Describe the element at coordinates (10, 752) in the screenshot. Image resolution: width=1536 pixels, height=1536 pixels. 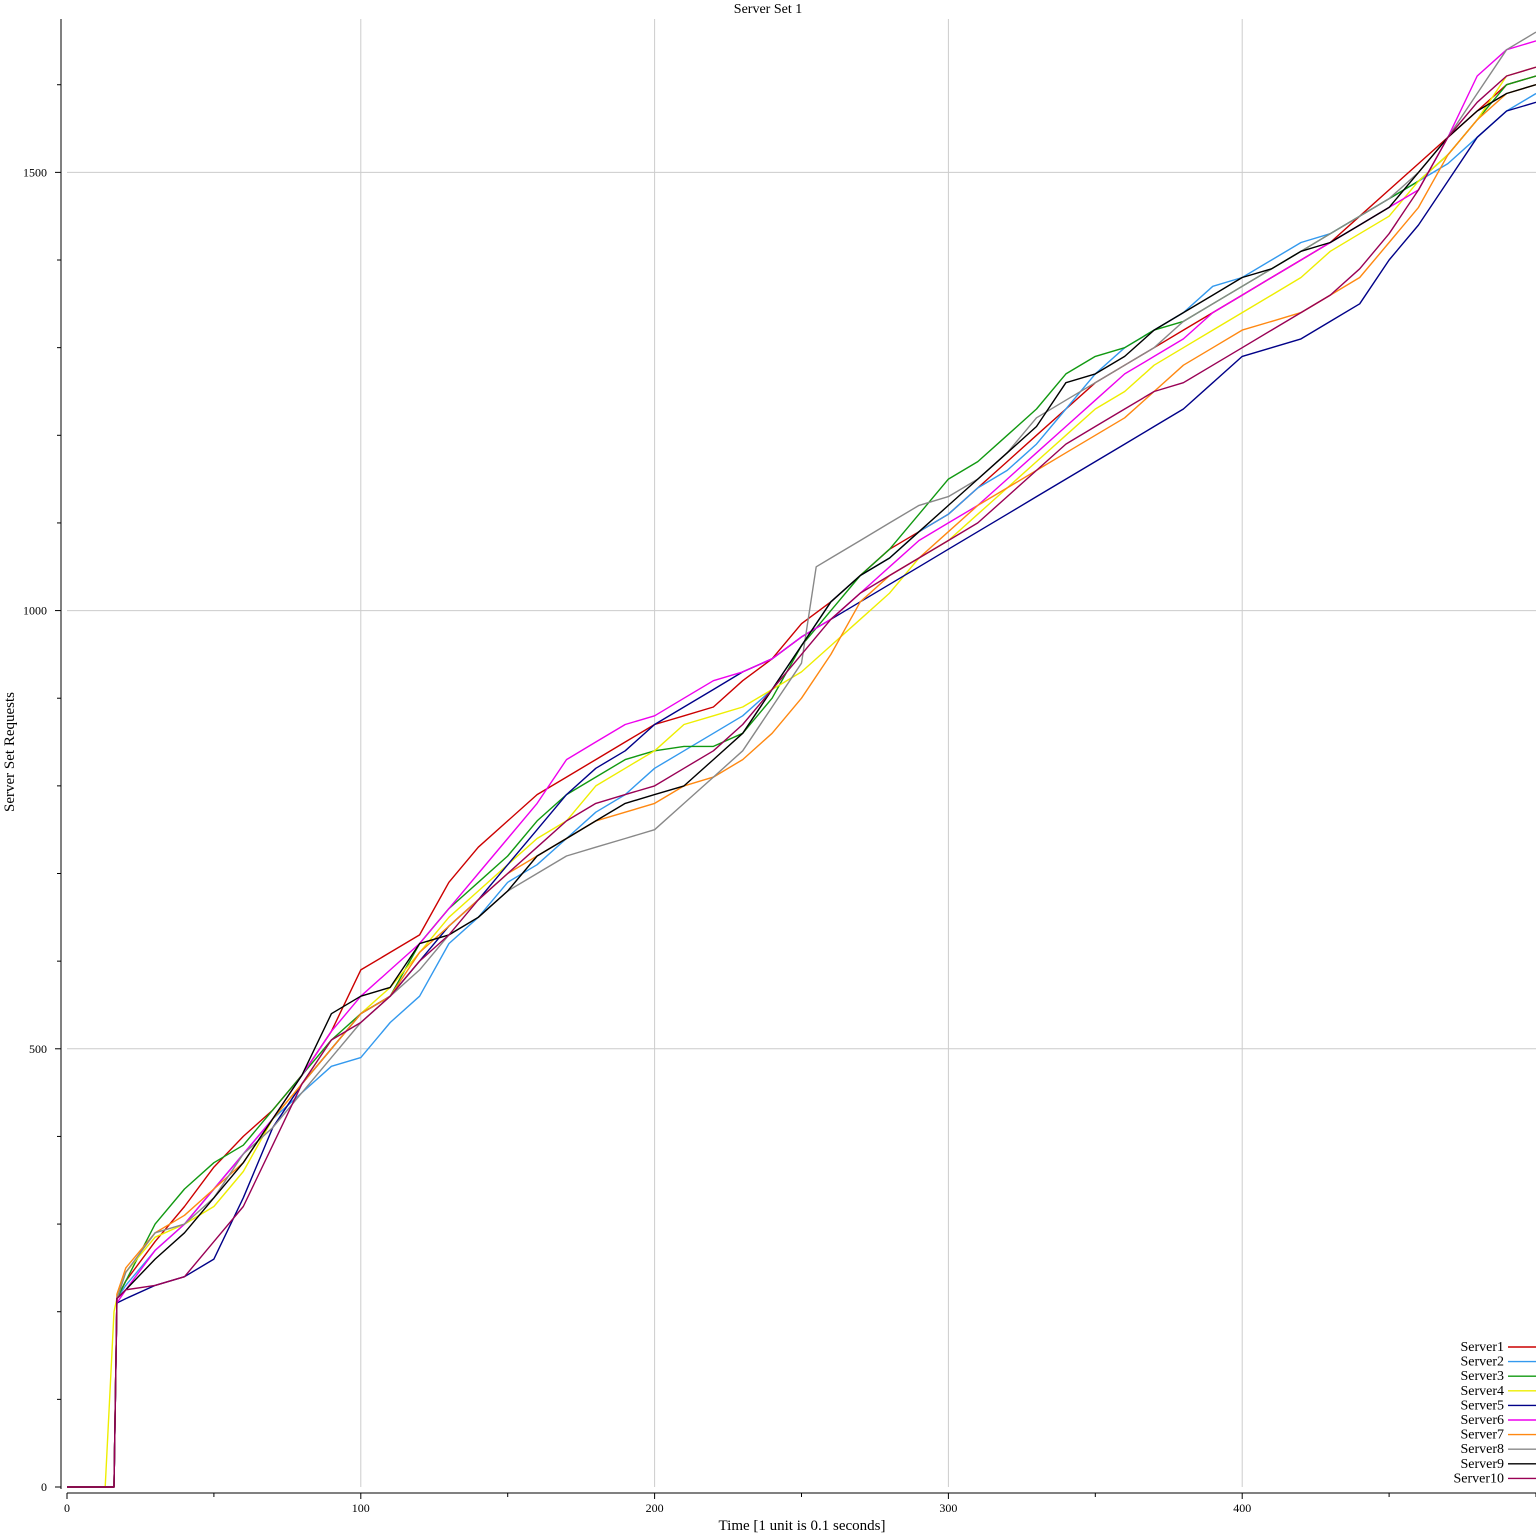
I see `y-axis-label: Server Set Requests` at that location.